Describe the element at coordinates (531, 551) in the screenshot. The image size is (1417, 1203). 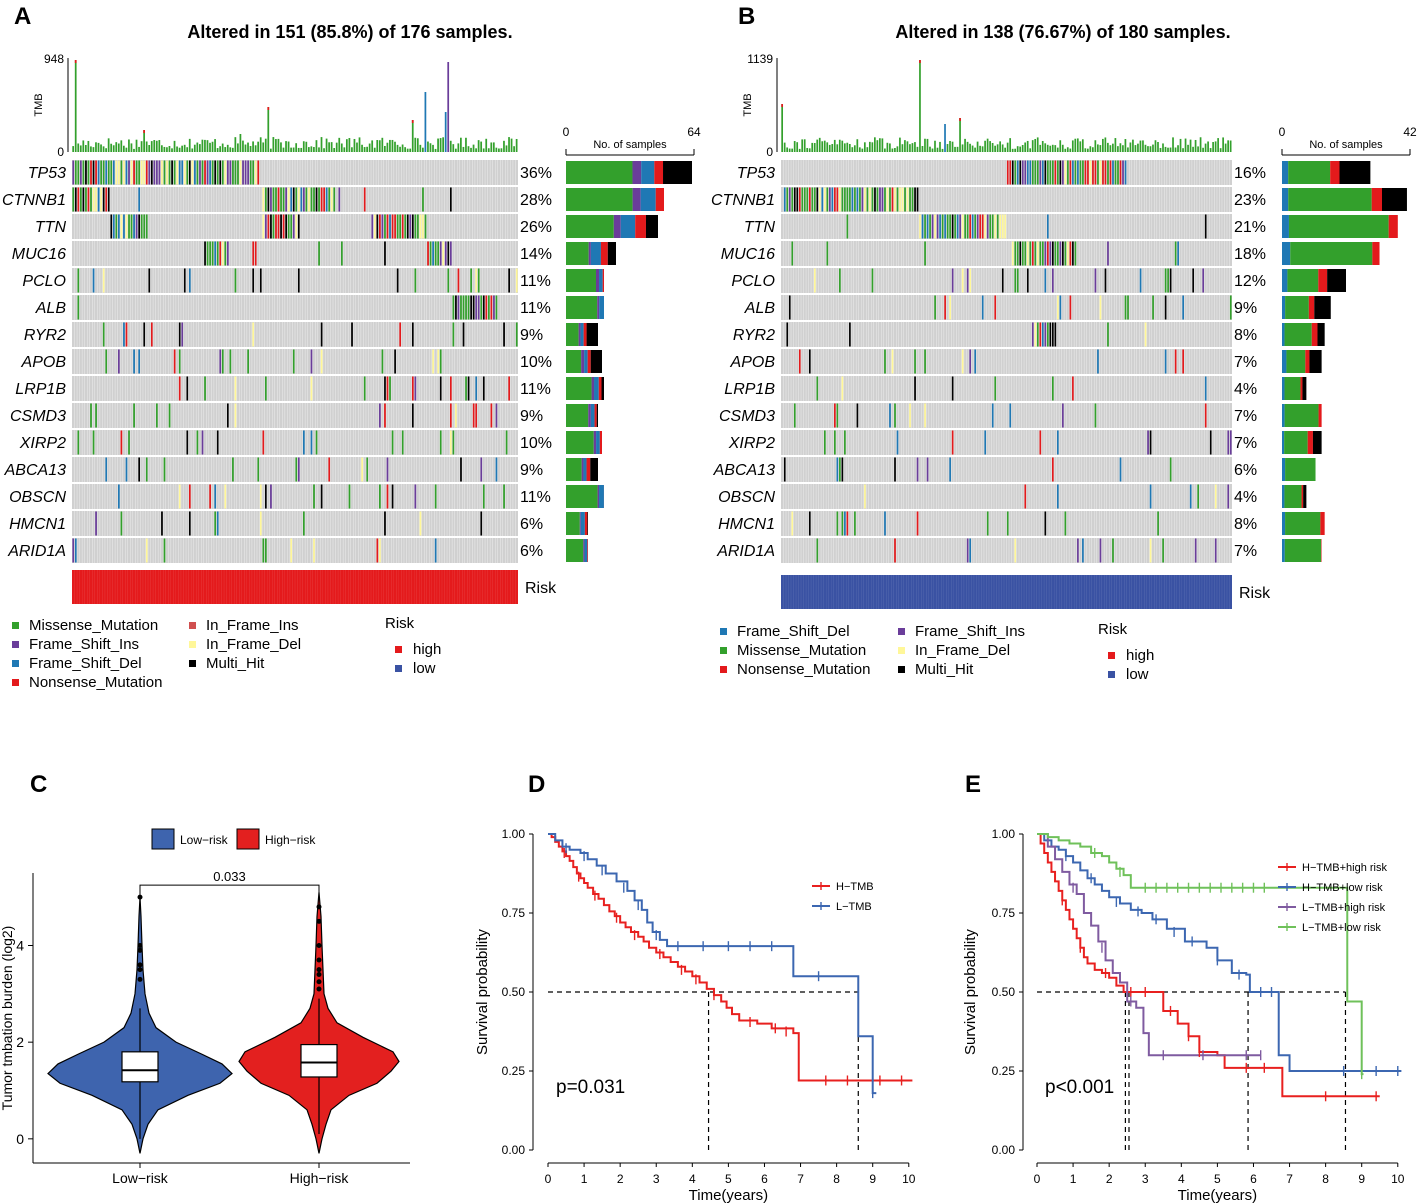
I see `gene-percent: 6%` at that location.